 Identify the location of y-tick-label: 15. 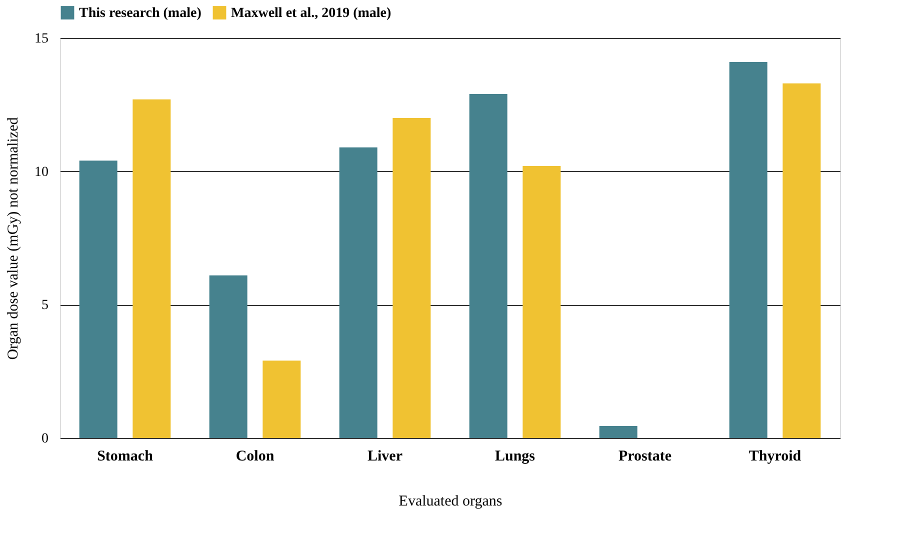
(41, 39).